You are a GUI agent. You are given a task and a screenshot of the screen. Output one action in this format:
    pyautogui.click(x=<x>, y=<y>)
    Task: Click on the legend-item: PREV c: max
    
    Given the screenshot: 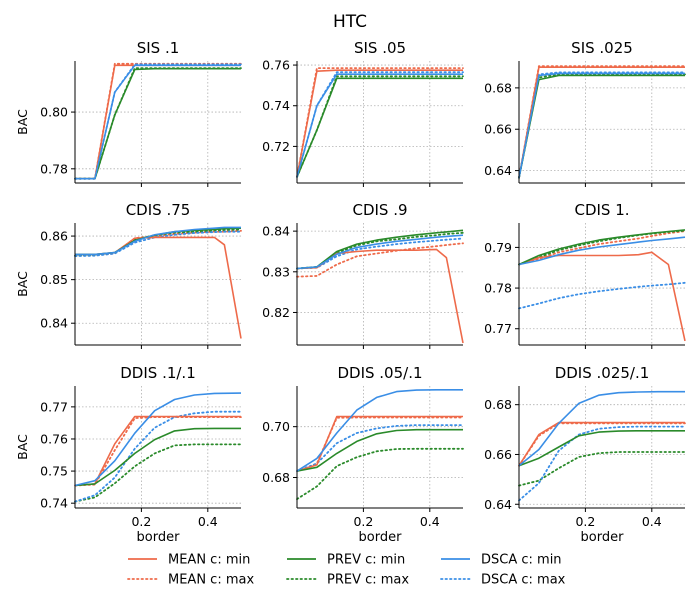 What is the action you would take?
    pyautogui.click(x=347, y=580)
    